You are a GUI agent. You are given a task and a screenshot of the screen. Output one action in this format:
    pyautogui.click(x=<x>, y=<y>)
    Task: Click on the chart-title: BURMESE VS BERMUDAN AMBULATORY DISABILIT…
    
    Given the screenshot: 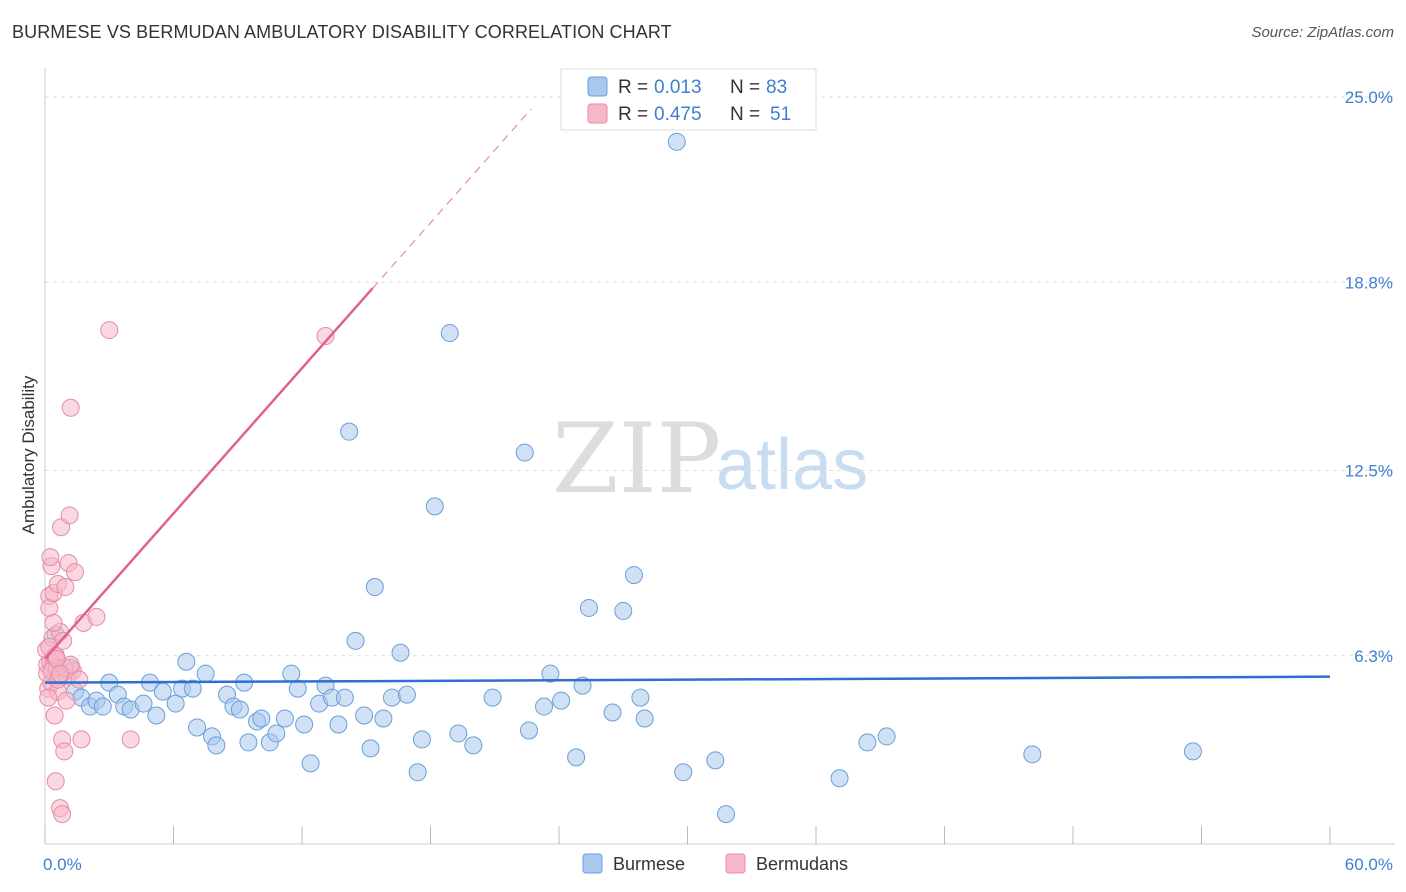 What is the action you would take?
    pyautogui.click(x=342, y=32)
    